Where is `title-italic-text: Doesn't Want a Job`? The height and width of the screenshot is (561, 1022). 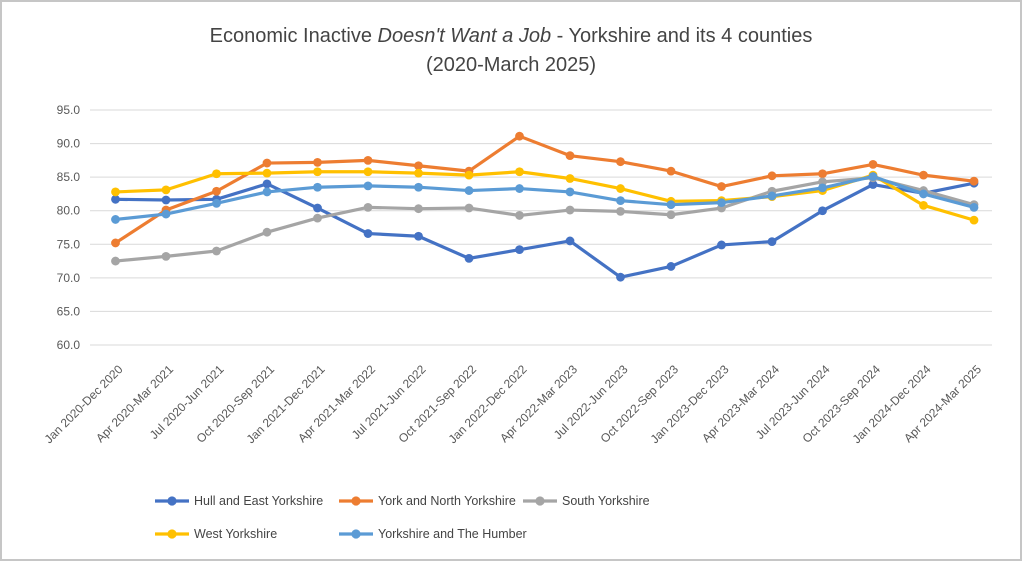
title-italic-text: Doesn't Want a Job is located at coordinates (464, 36).